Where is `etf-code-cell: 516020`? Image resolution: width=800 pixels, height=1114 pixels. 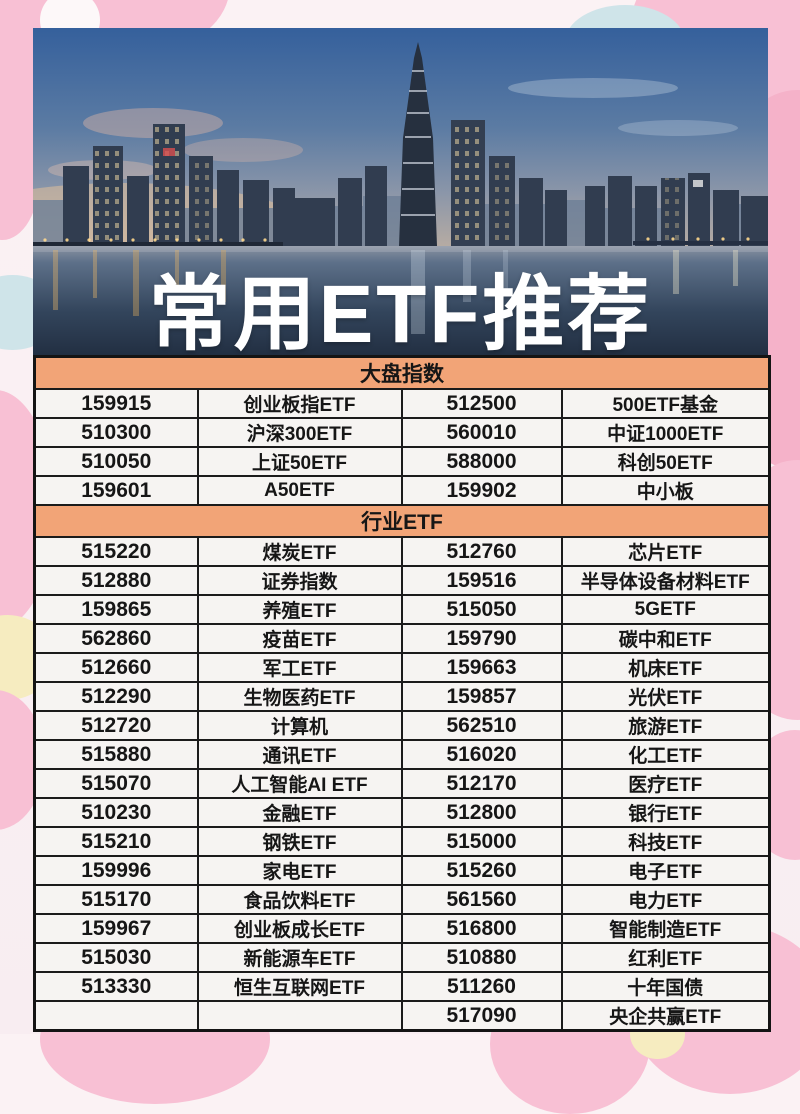
etf-code-cell: 516020 is located at coordinates (481, 754).